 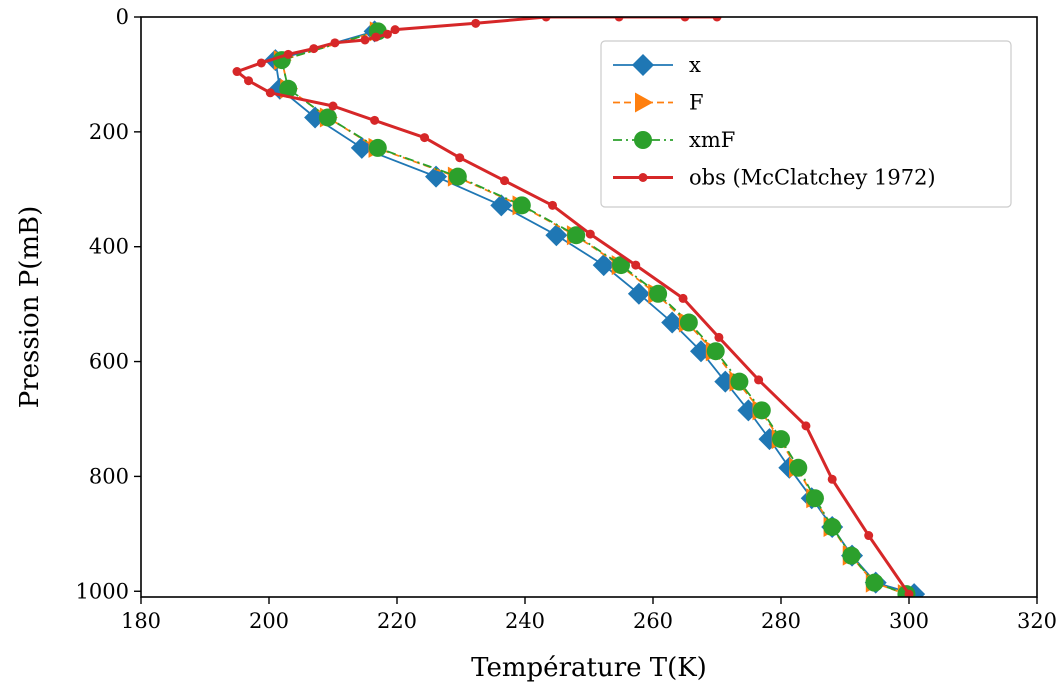 I want to click on legend-marker-xmf, so click(x=643, y=140).